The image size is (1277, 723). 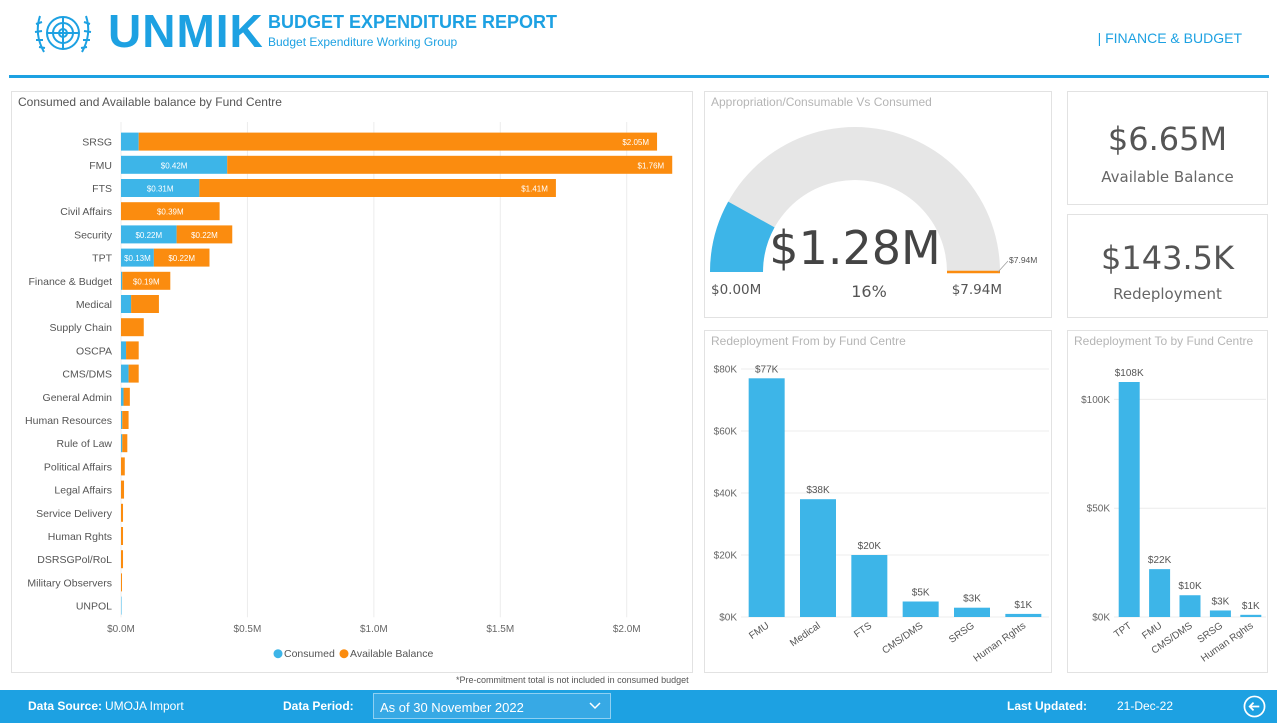 What do you see at coordinates (71, 282) in the screenshot?
I see `category-label: Finance & Budget` at bounding box center [71, 282].